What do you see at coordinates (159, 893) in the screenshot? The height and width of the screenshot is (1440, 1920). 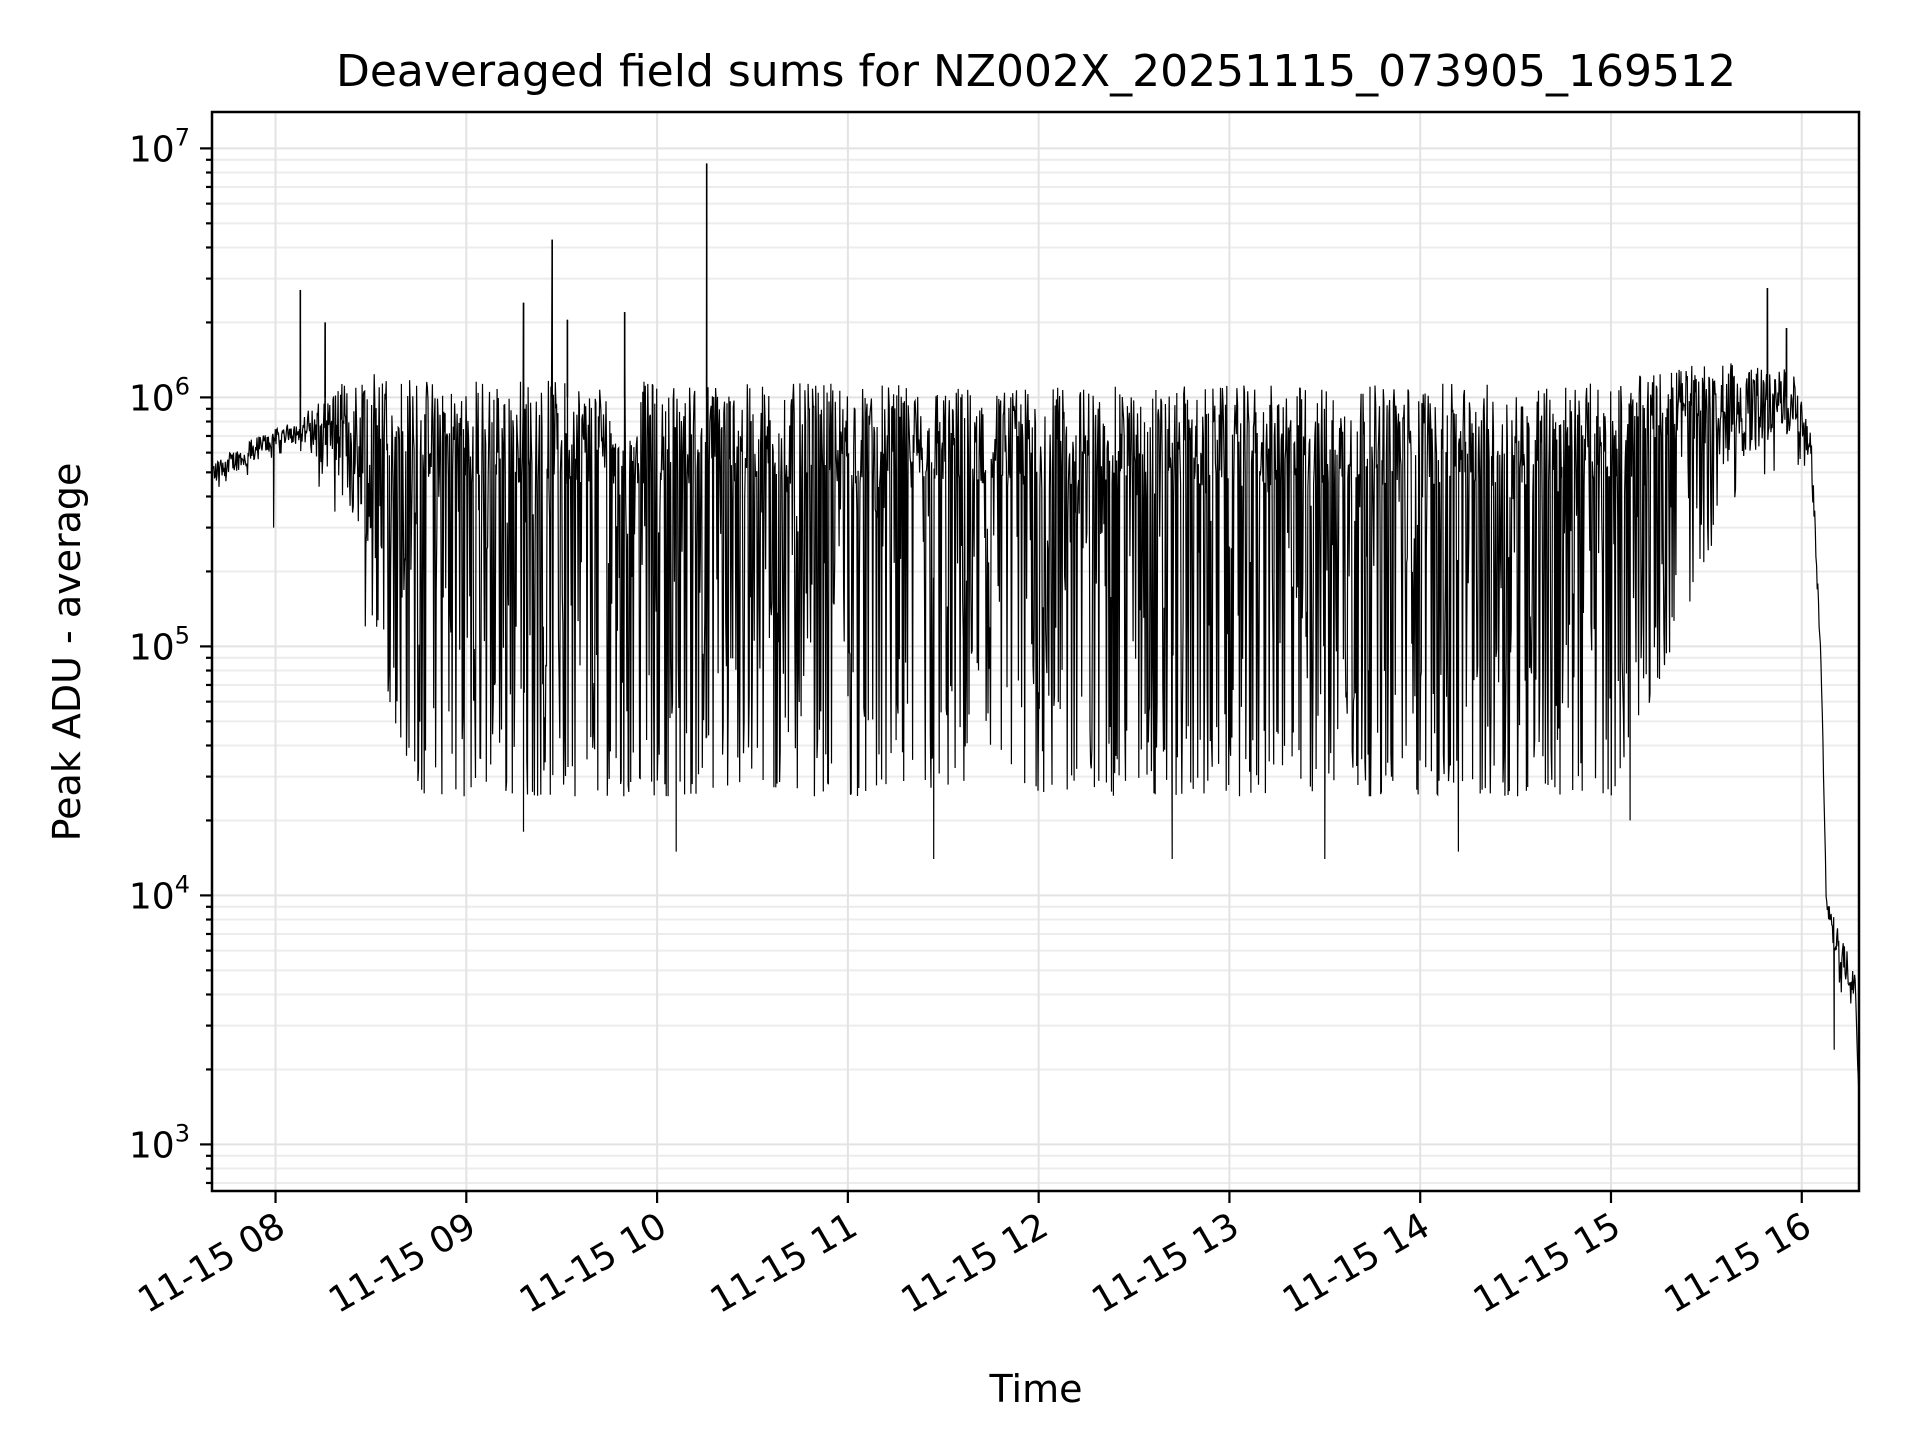 I see `y-tick-label: 10⁴` at bounding box center [159, 893].